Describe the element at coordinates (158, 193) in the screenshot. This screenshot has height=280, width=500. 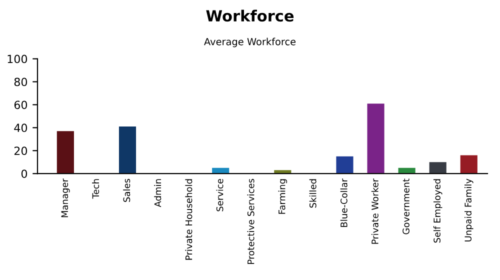
I see `x-tick-label: Admin` at that location.